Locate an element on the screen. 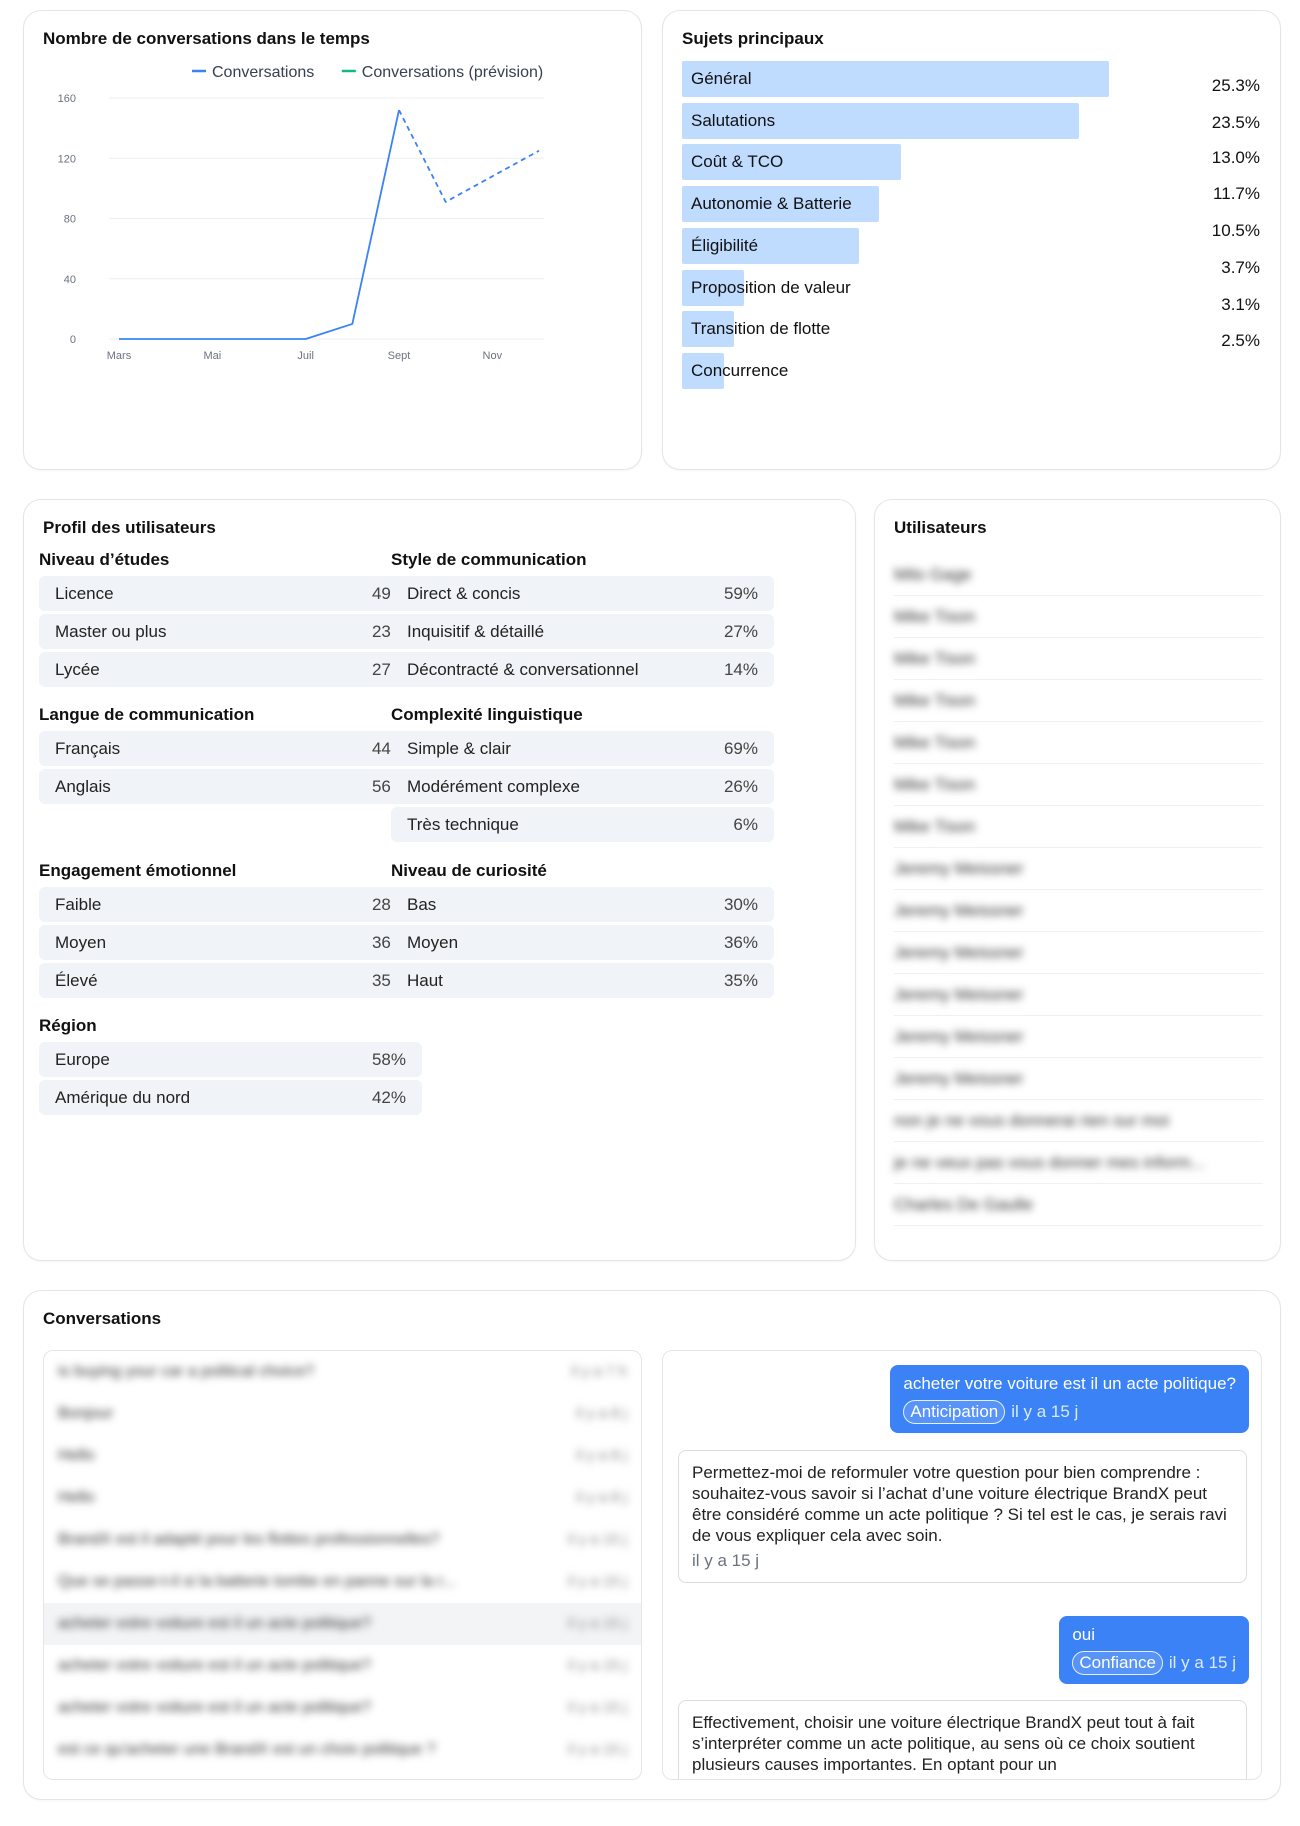 The image size is (1300, 1826). profile-stat-value: 27% is located at coordinates (740, 631).